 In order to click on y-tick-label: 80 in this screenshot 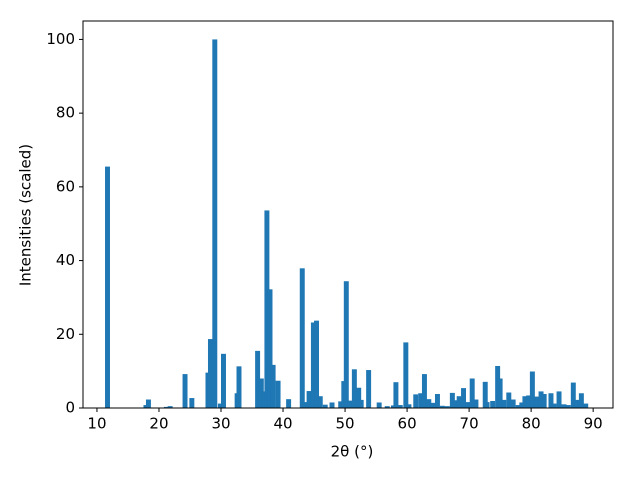, I will do `click(65, 113)`.